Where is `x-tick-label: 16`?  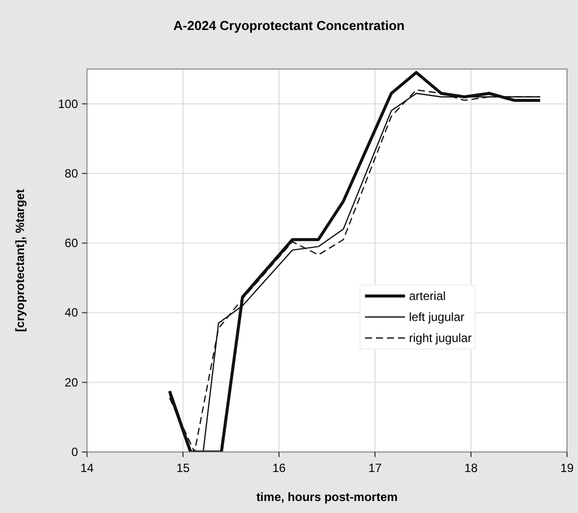
x-tick-label: 16 is located at coordinates (279, 468).